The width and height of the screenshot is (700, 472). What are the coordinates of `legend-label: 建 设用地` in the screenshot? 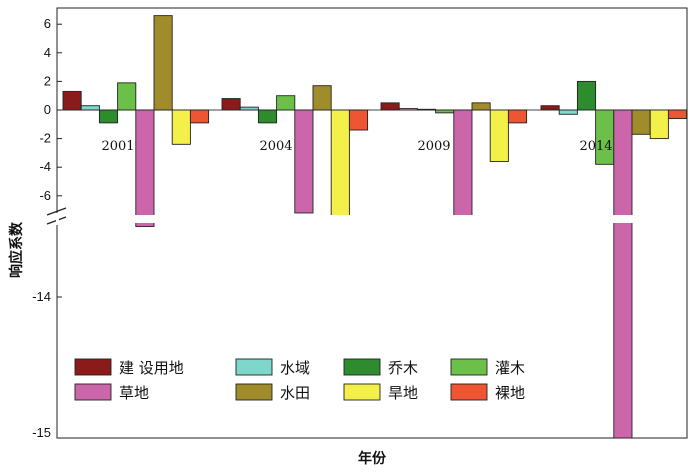 It's located at (151, 368).